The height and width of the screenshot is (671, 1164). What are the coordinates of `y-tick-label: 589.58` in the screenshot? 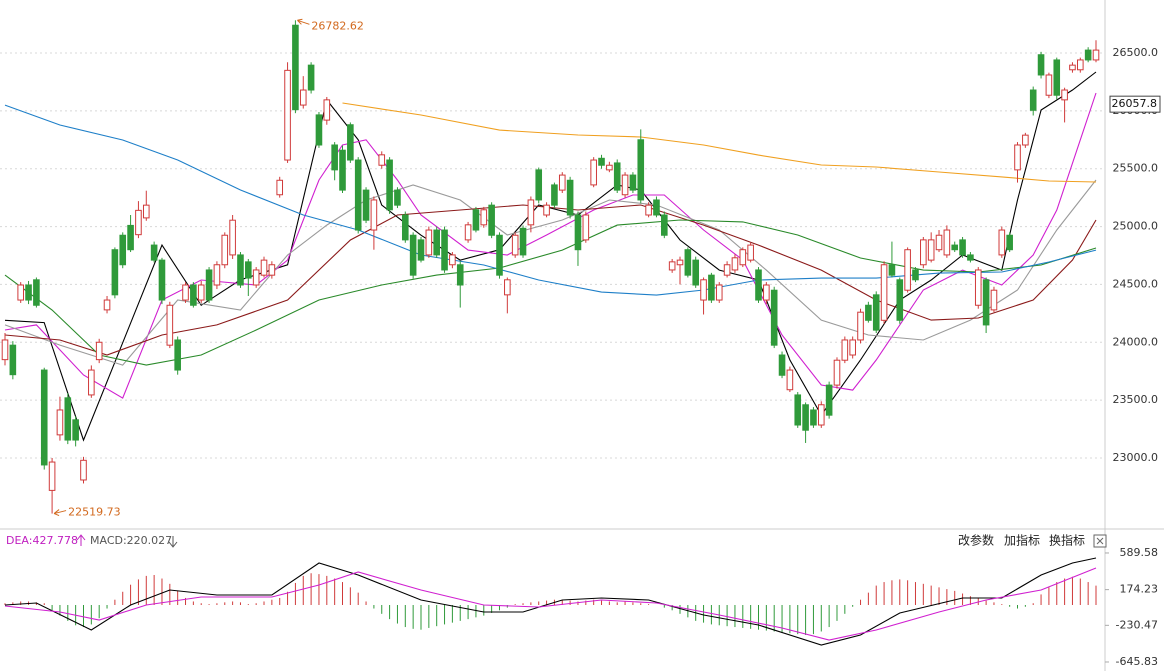 It's located at (1139, 552).